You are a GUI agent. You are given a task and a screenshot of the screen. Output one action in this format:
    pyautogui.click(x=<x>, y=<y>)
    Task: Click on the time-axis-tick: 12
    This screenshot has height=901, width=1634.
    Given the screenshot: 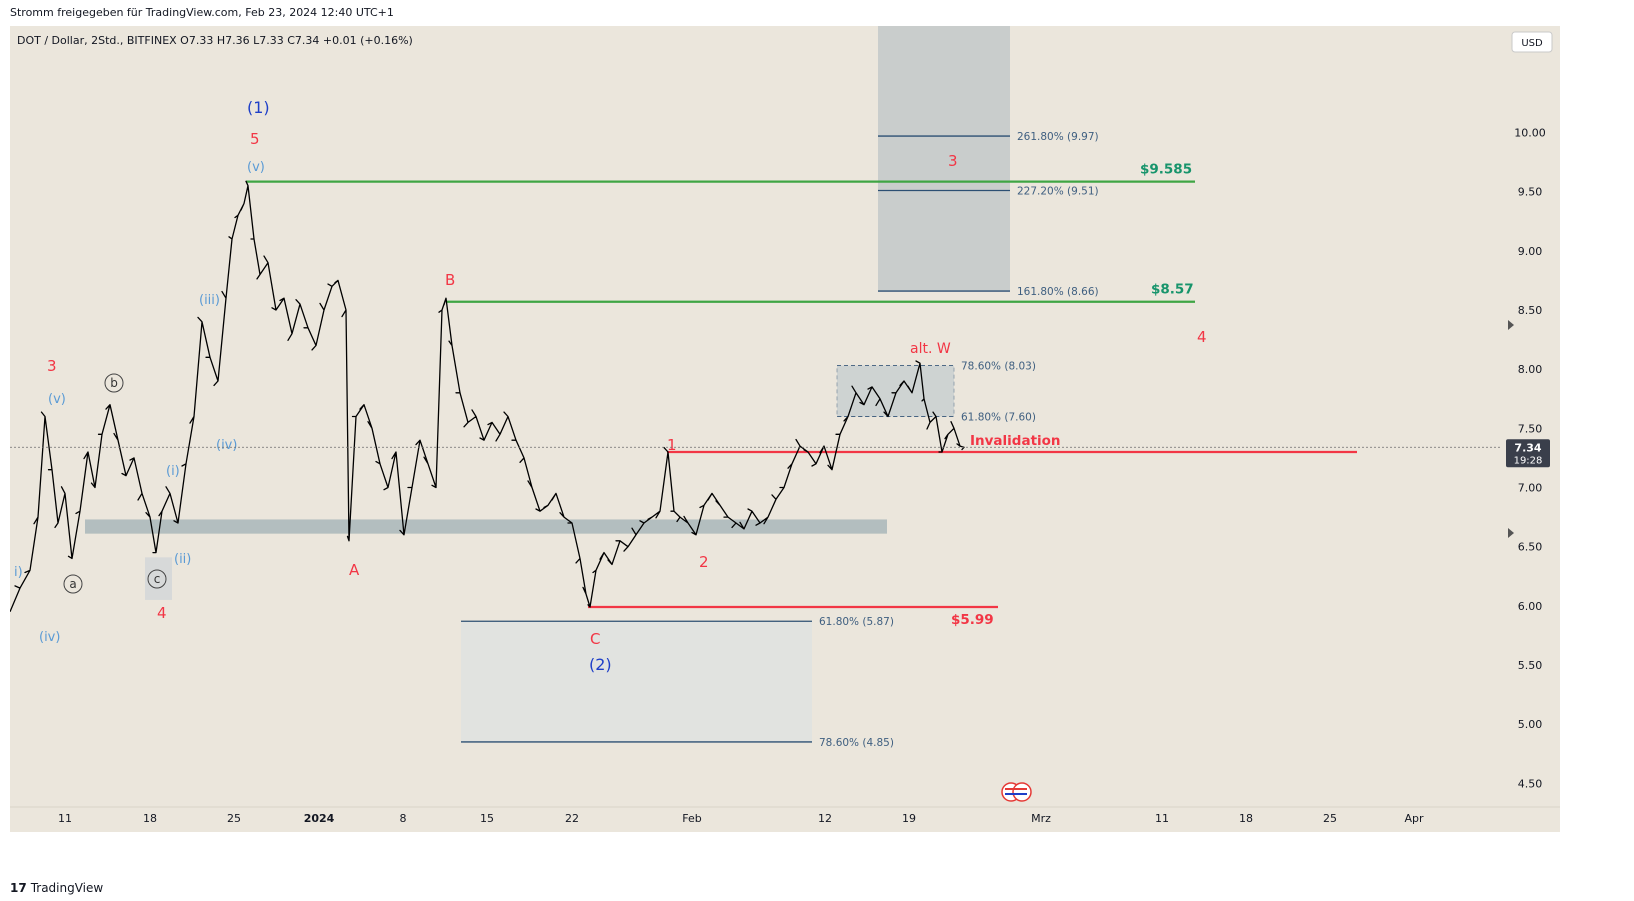 What is the action you would take?
    pyautogui.click(x=825, y=818)
    